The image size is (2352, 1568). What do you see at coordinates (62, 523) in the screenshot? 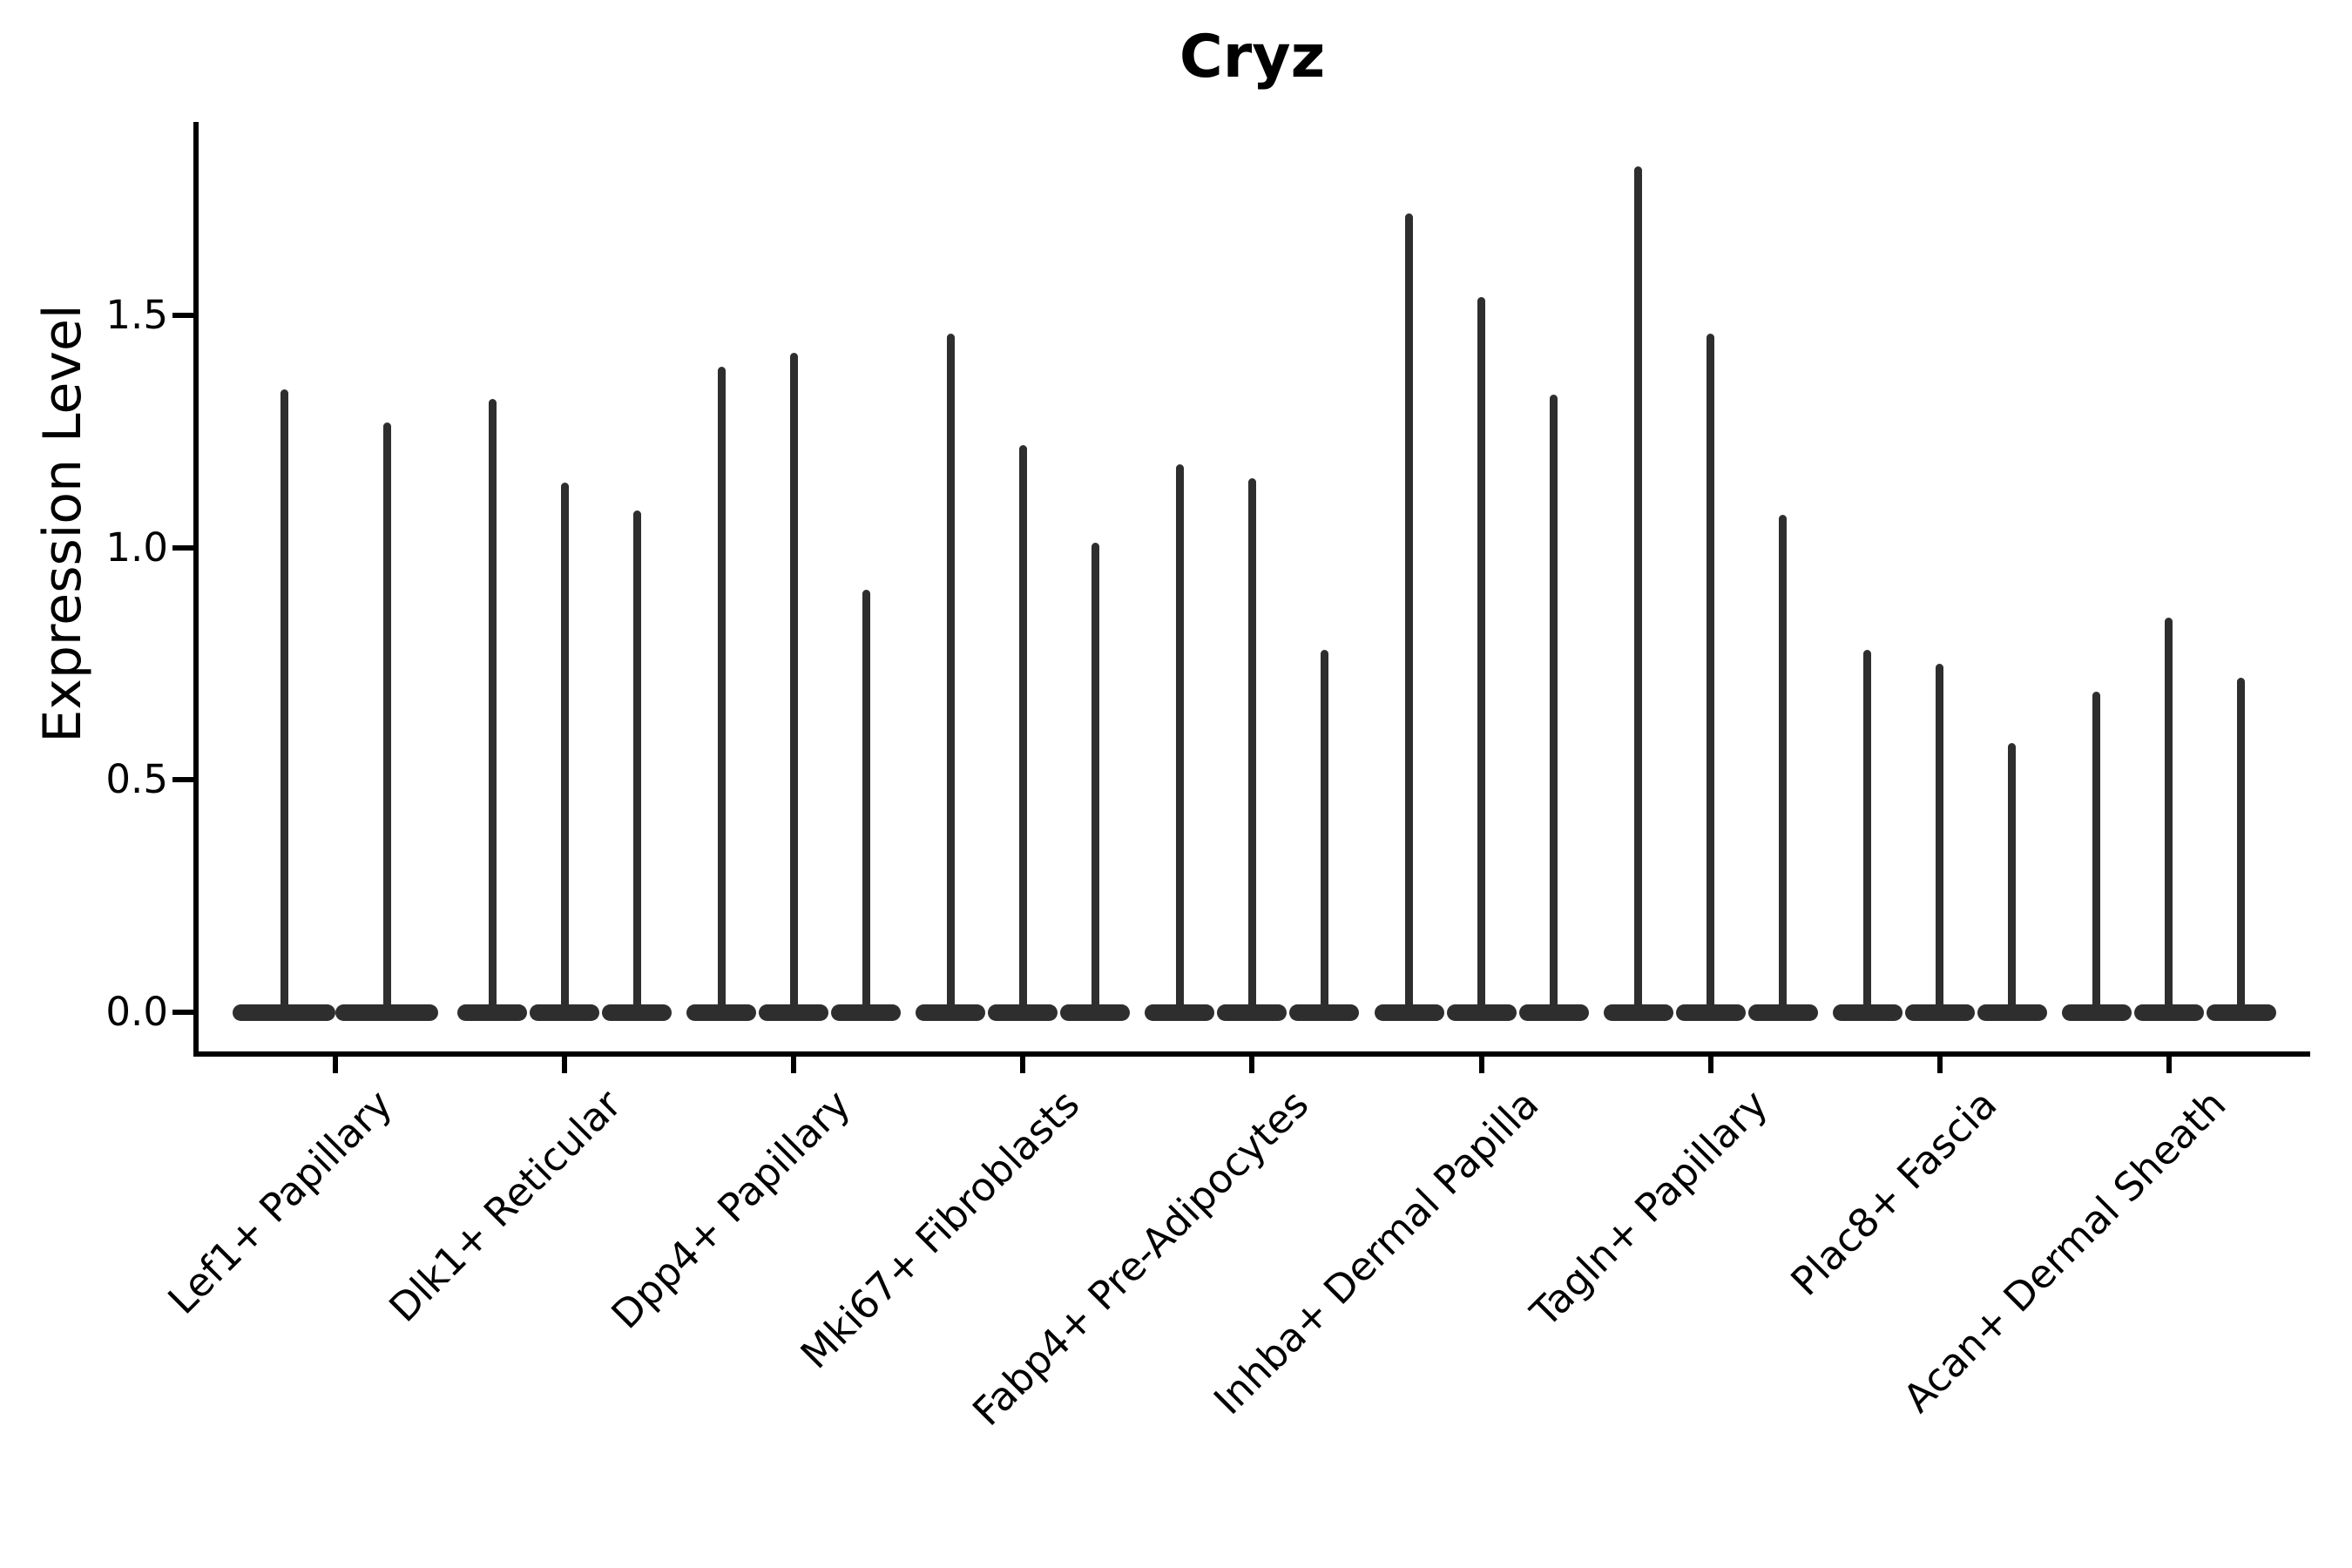
I see `y-axis-label: Expression Level` at bounding box center [62, 523].